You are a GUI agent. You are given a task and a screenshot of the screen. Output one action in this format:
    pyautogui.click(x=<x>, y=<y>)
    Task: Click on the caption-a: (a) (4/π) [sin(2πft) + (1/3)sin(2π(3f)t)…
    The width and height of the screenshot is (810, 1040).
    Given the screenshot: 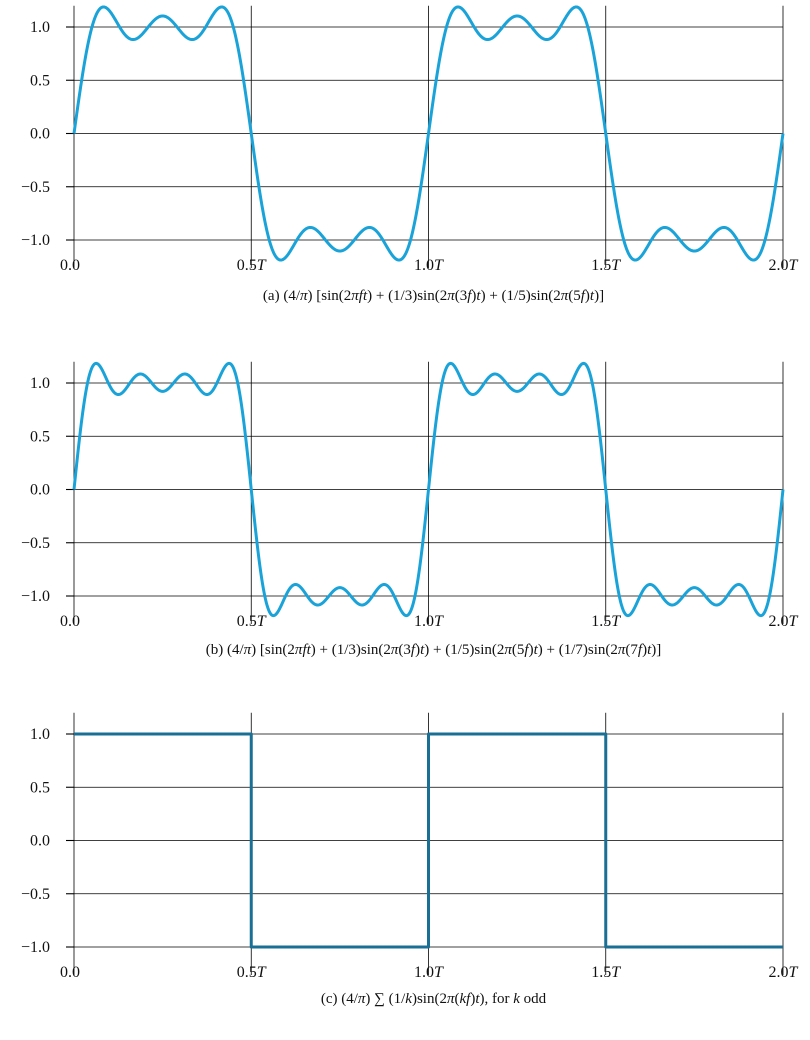 What is the action you would take?
    pyautogui.click(x=433, y=296)
    